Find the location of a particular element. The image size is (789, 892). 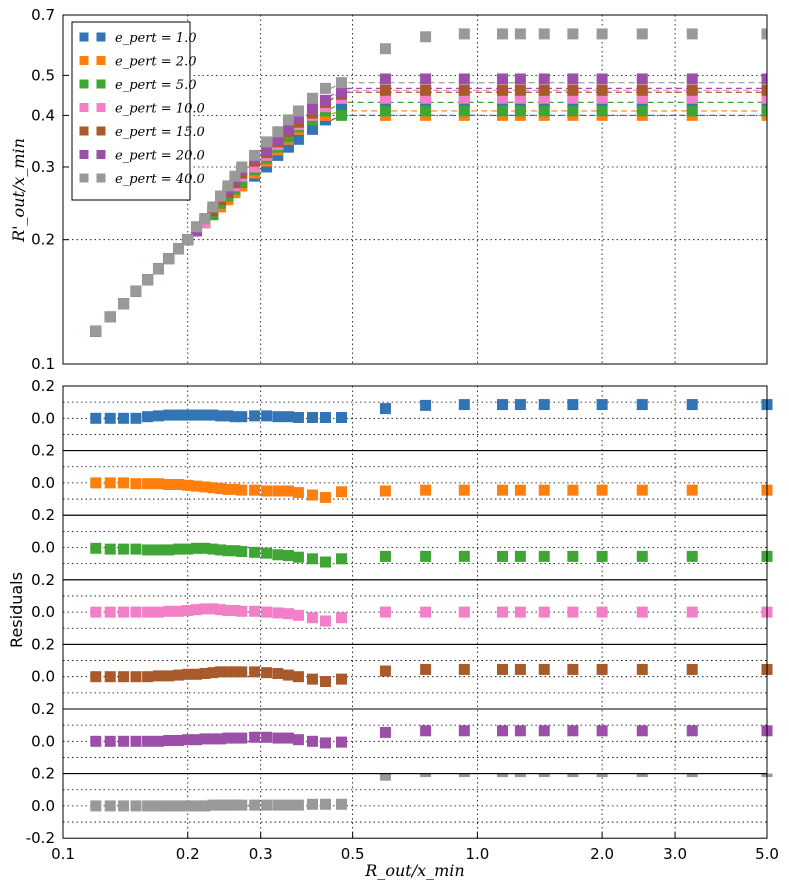

legend-box is located at coordinates (131, 111).